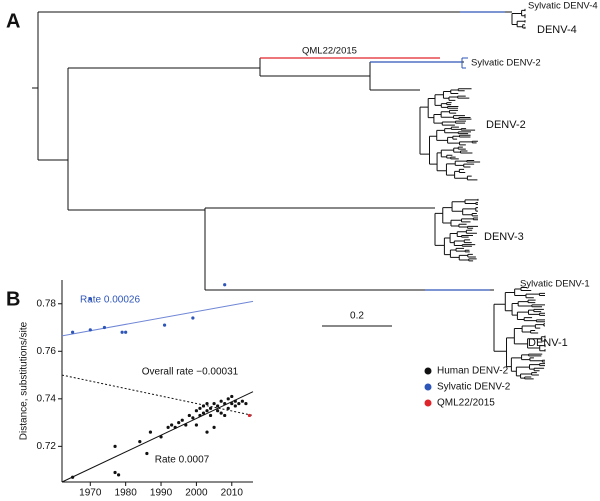 The height and width of the screenshot is (501, 600). Describe the element at coordinates (182, 460) in the screenshot. I see `annotation: Rate 0.0007` at that location.